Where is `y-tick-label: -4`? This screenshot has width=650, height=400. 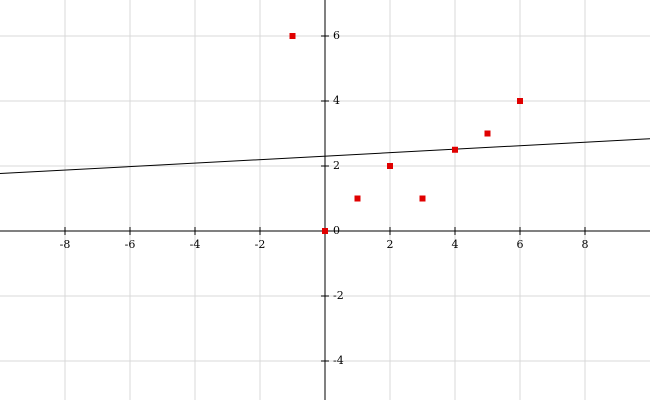 y-tick-label: -4 is located at coordinates (338, 360).